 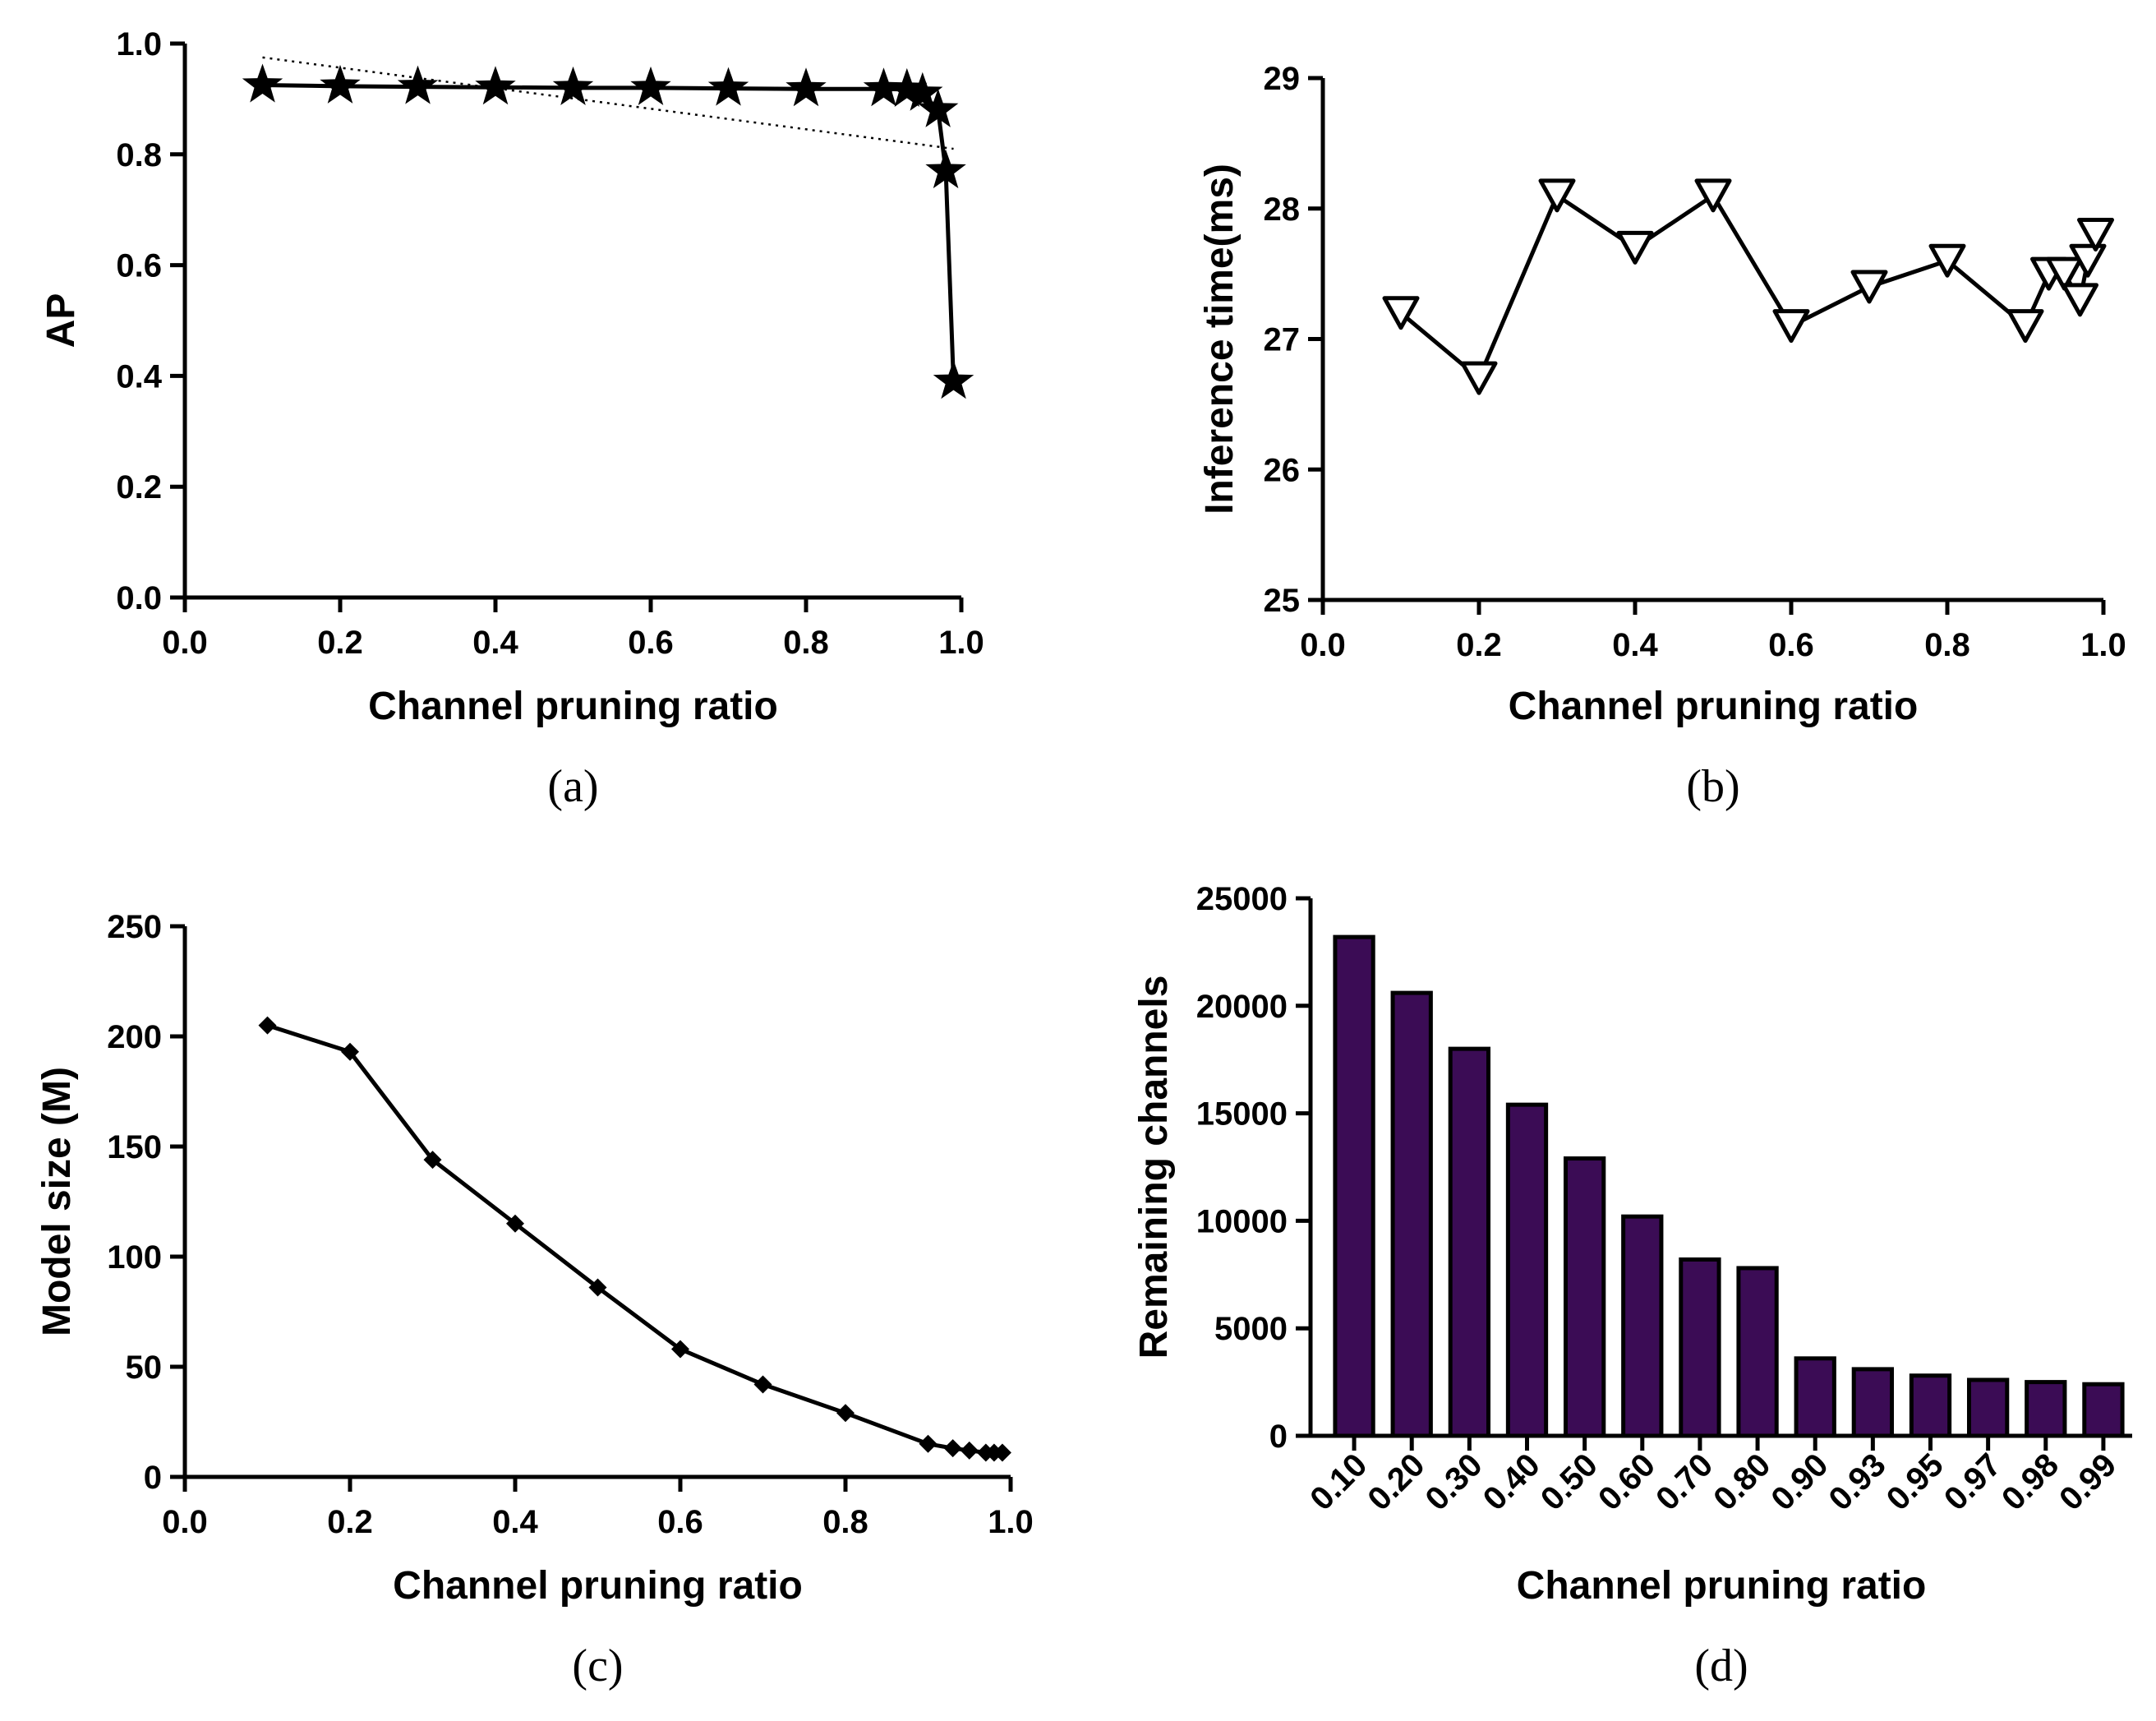 I want to click on x-tick-label: 1.0, so click(x=961, y=643).